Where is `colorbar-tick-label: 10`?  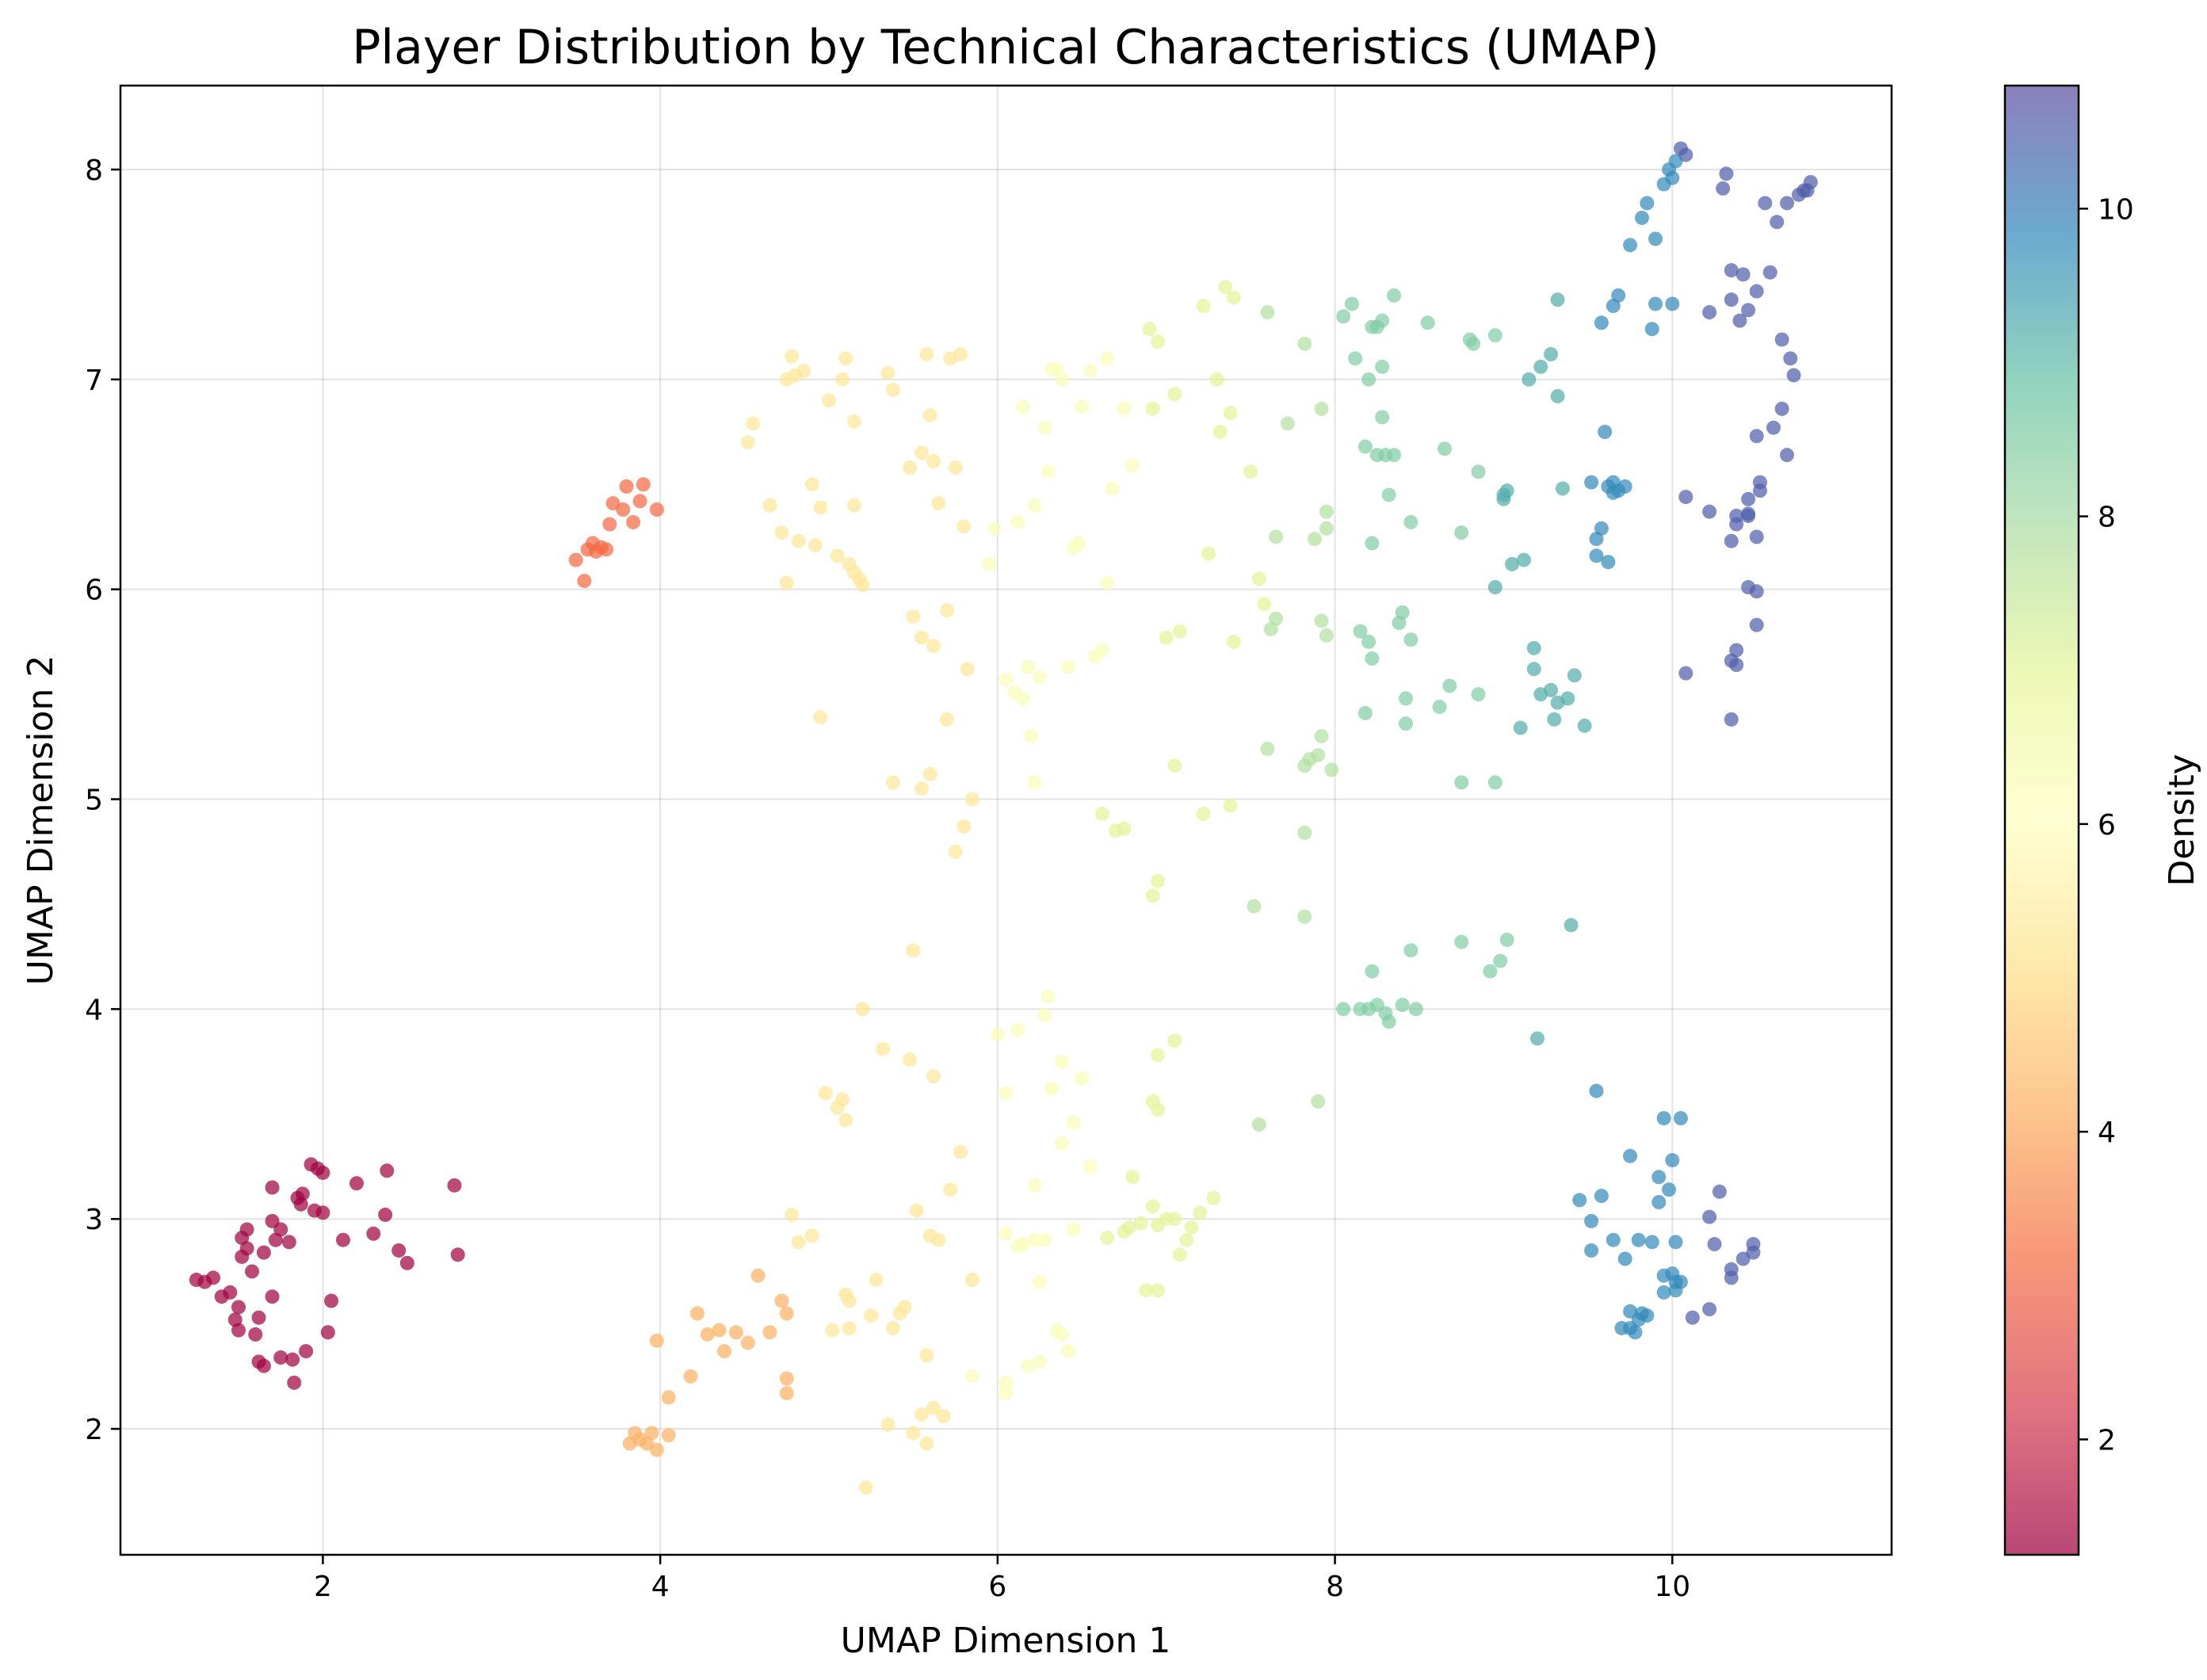
colorbar-tick-label: 10 is located at coordinates (2116, 209).